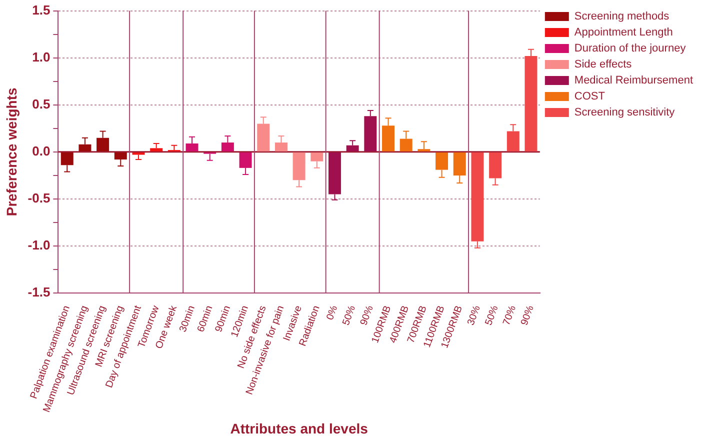 This screenshot has width=709, height=442. Describe the element at coordinates (11, 152) in the screenshot. I see `y-axis-title: Preference weights` at that location.